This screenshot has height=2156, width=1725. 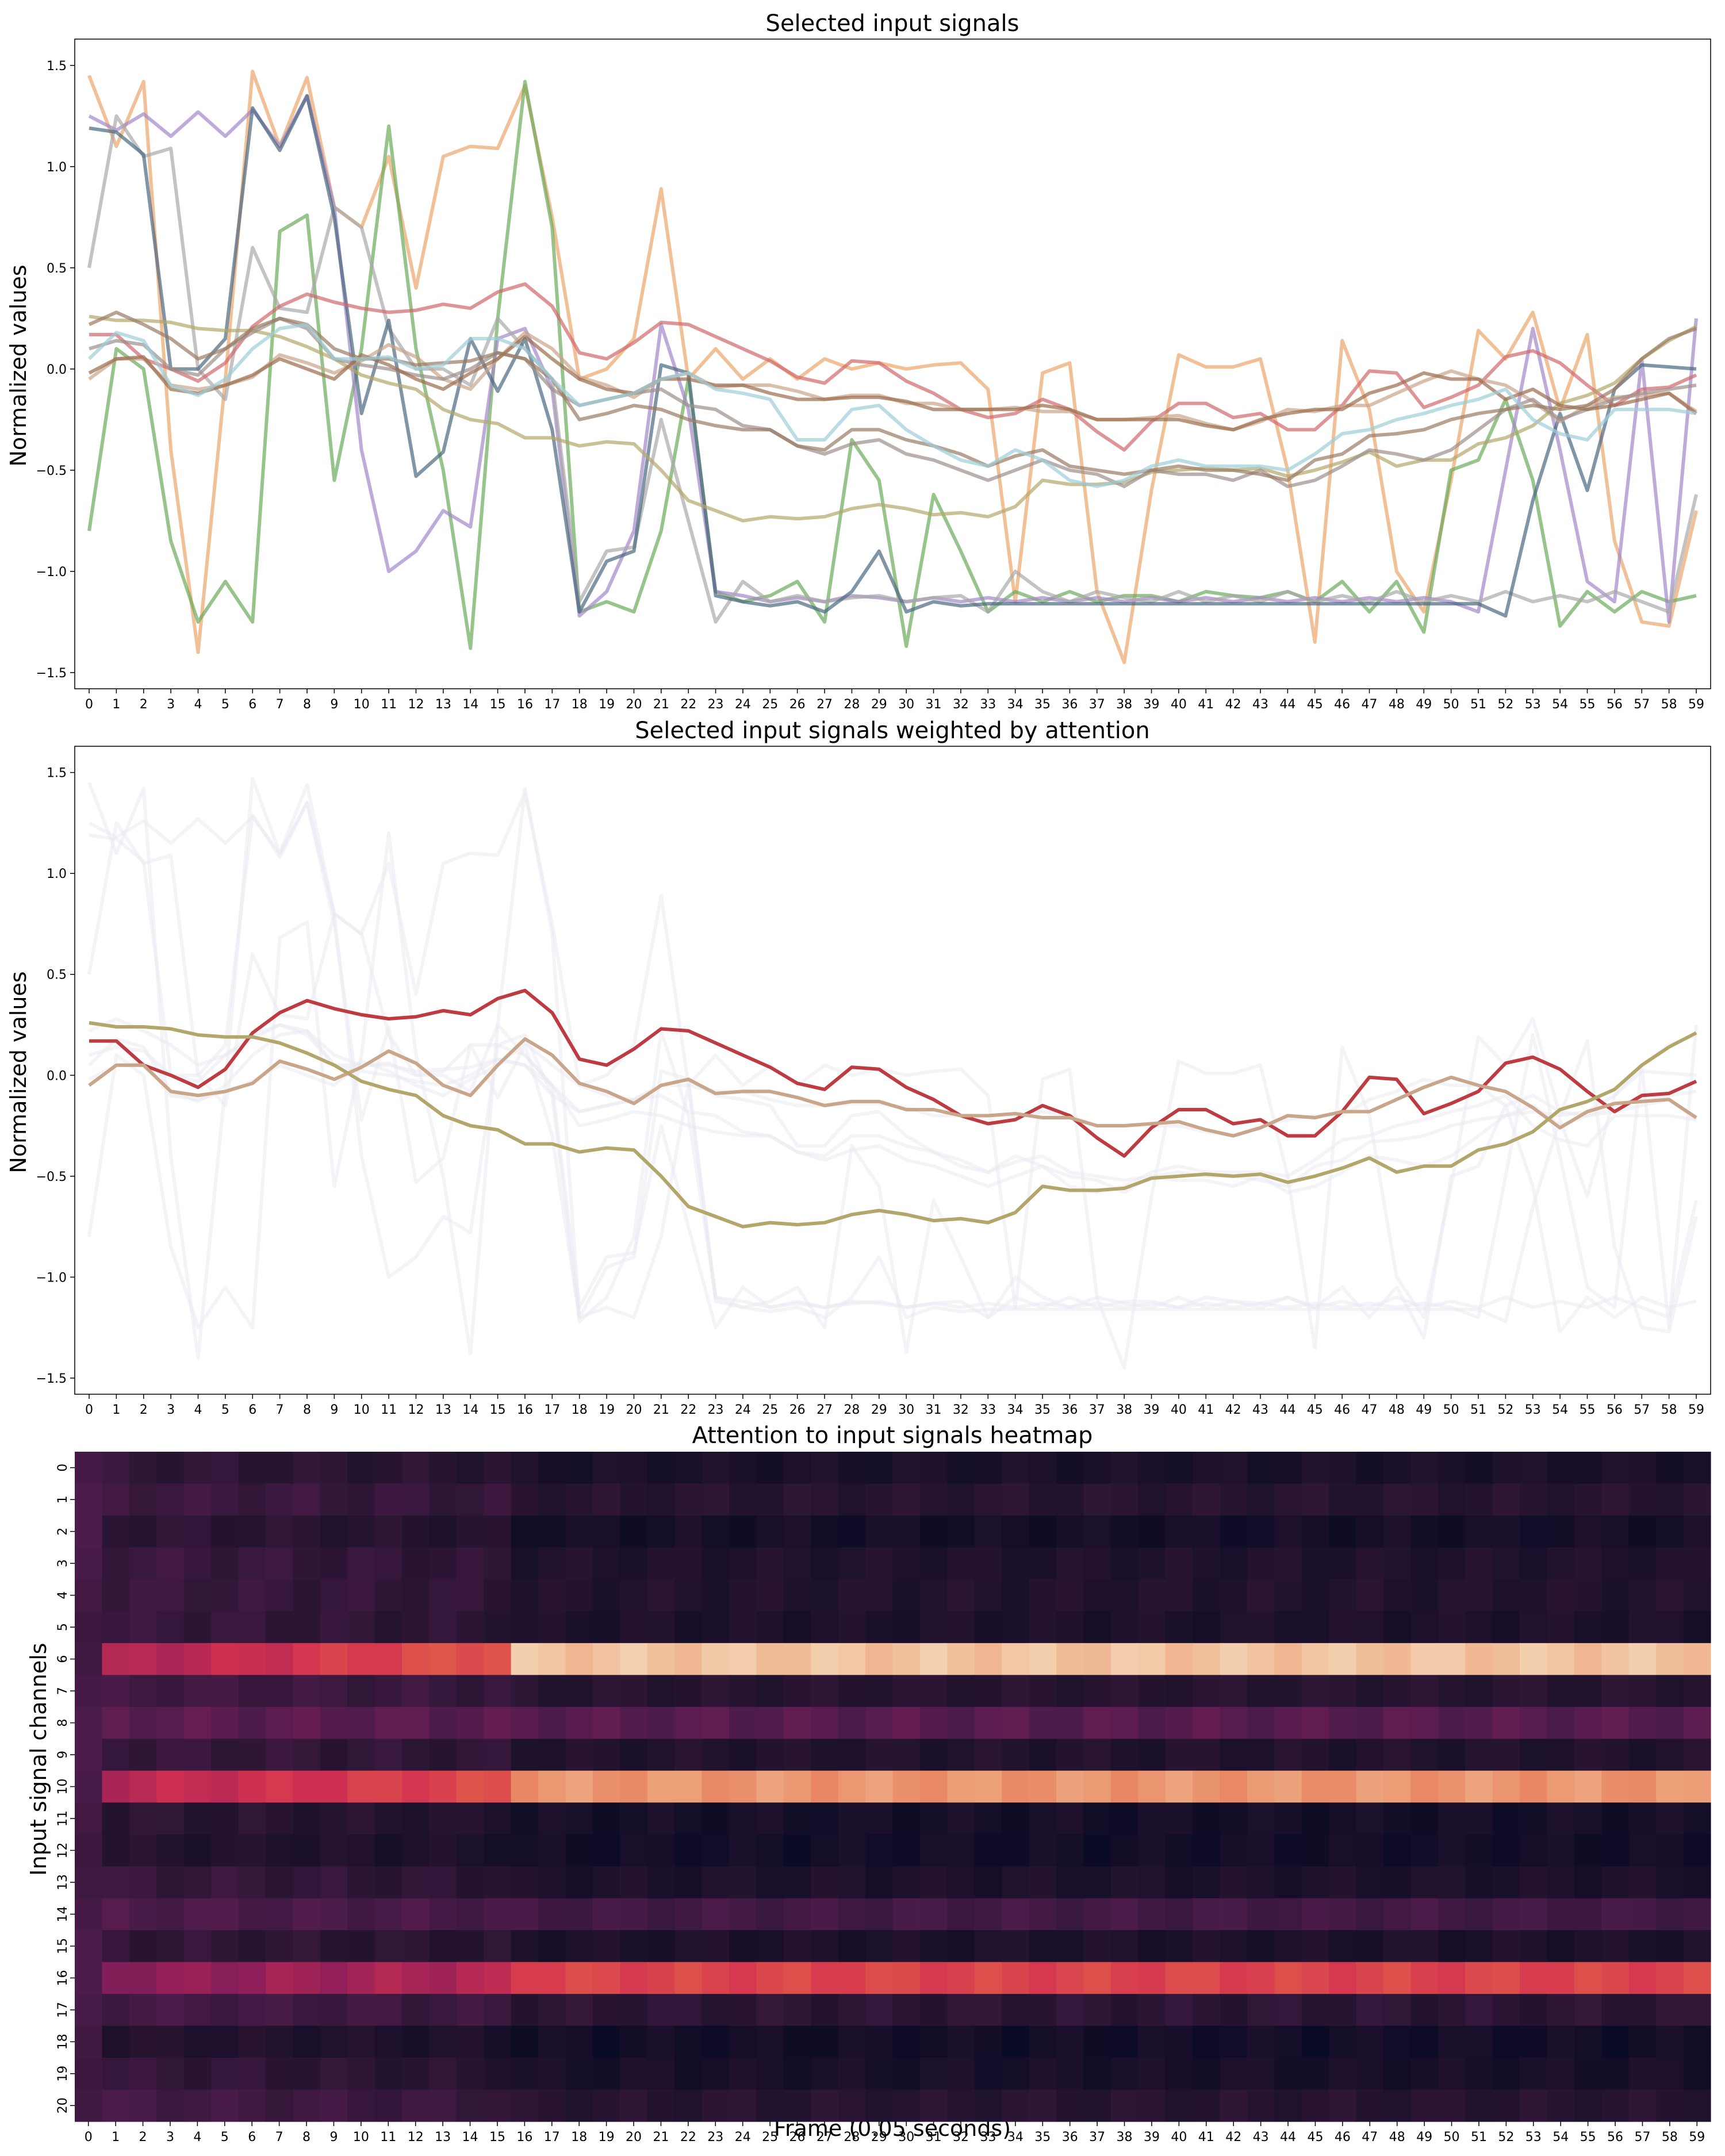 I want to click on mid-xtick-label: 35, so click(x=1042, y=1410).